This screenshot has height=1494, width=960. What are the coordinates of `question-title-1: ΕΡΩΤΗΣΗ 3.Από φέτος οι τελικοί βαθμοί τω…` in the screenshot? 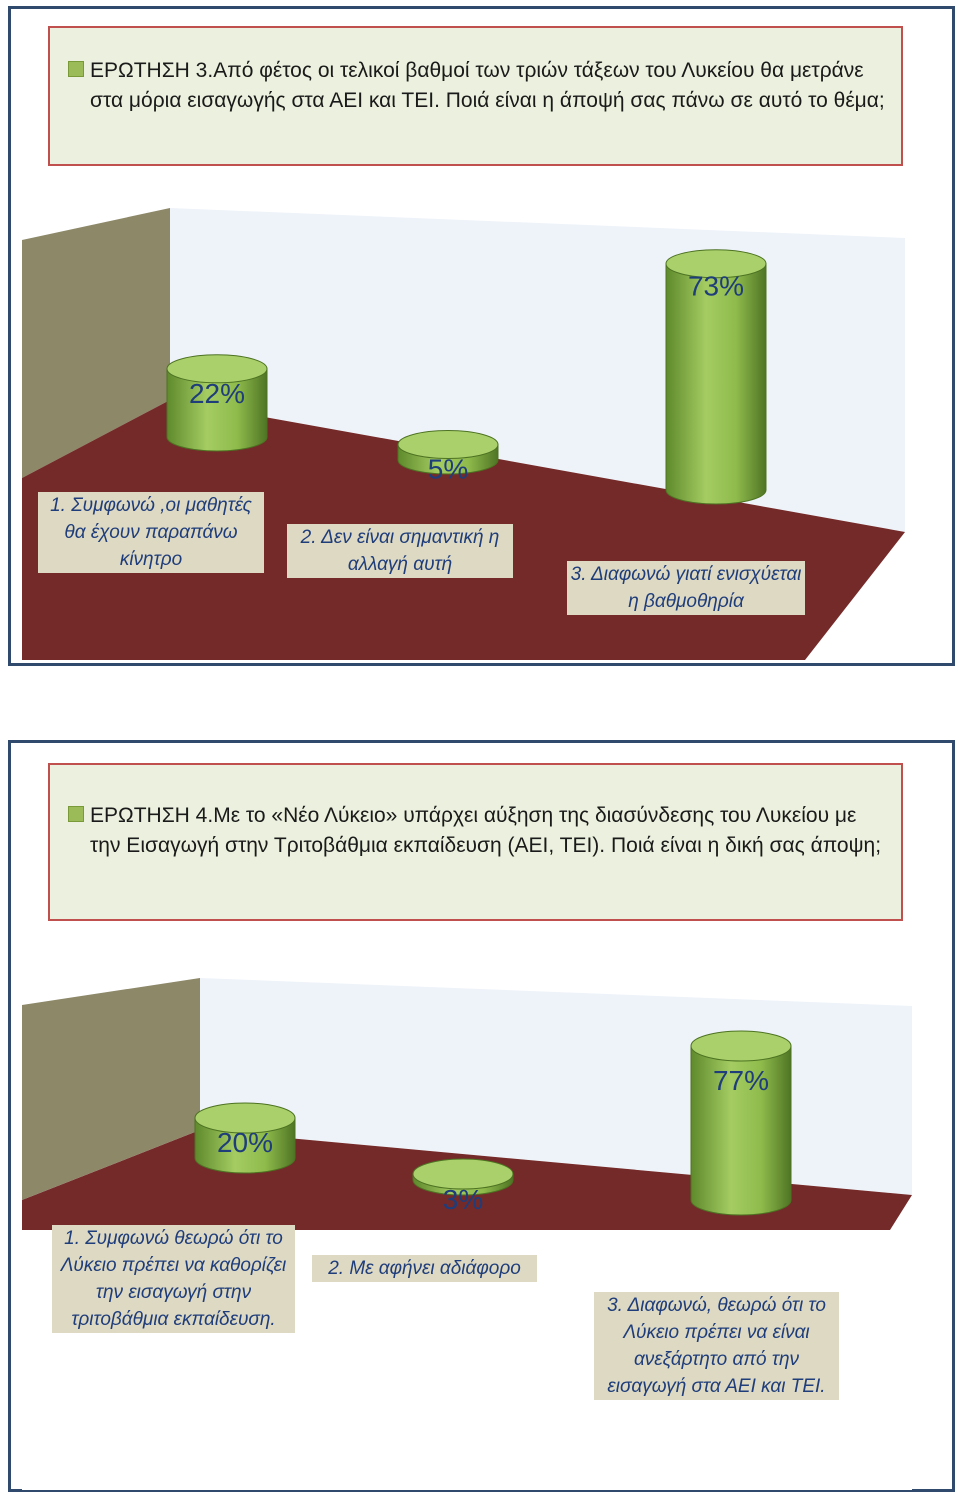 It's located at (487, 85).